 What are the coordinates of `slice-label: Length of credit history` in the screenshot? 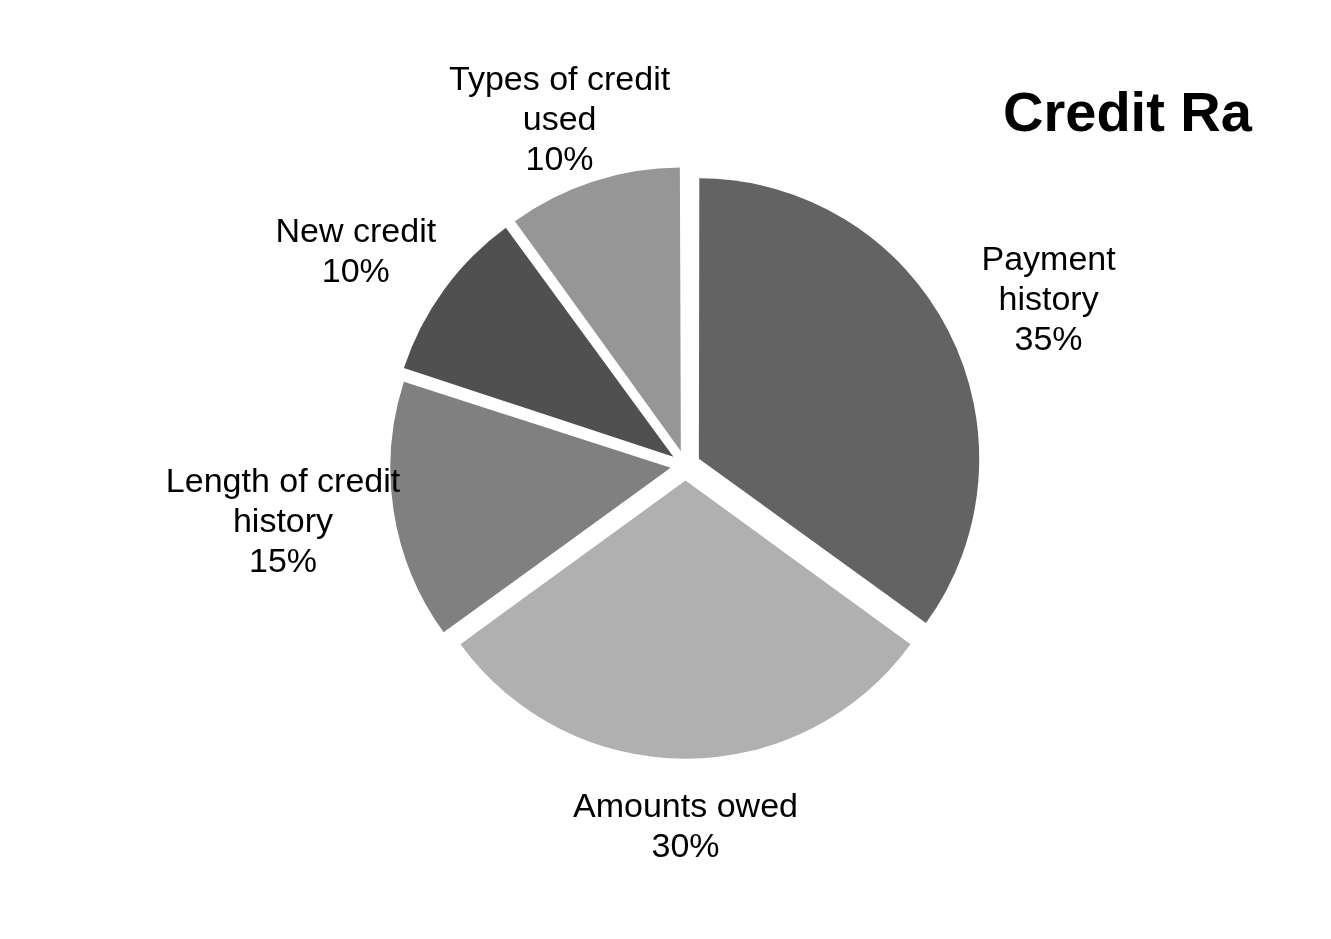 It's located at (283, 499).